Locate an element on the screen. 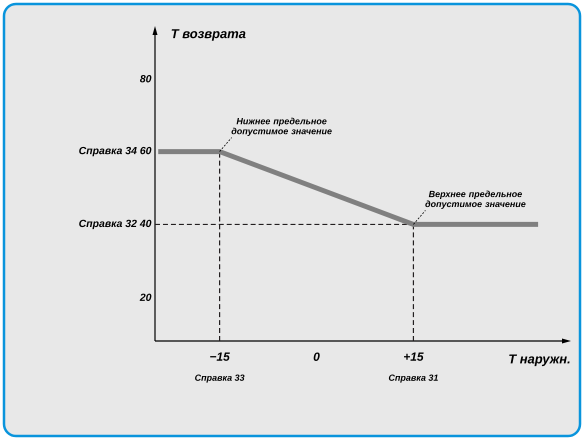 This screenshot has width=584, height=440. y-tick-label: 20 is located at coordinates (146, 297).